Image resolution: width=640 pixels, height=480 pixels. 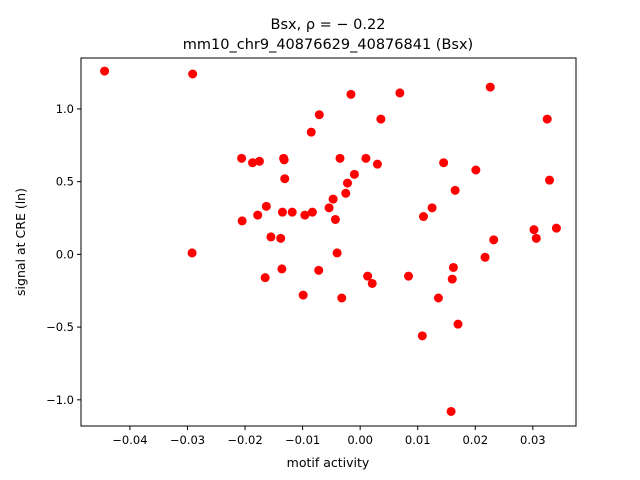 I want to click on y-axis: −1.0 −0.5 0.0 0.5 1.0, so click(x=63, y=254).